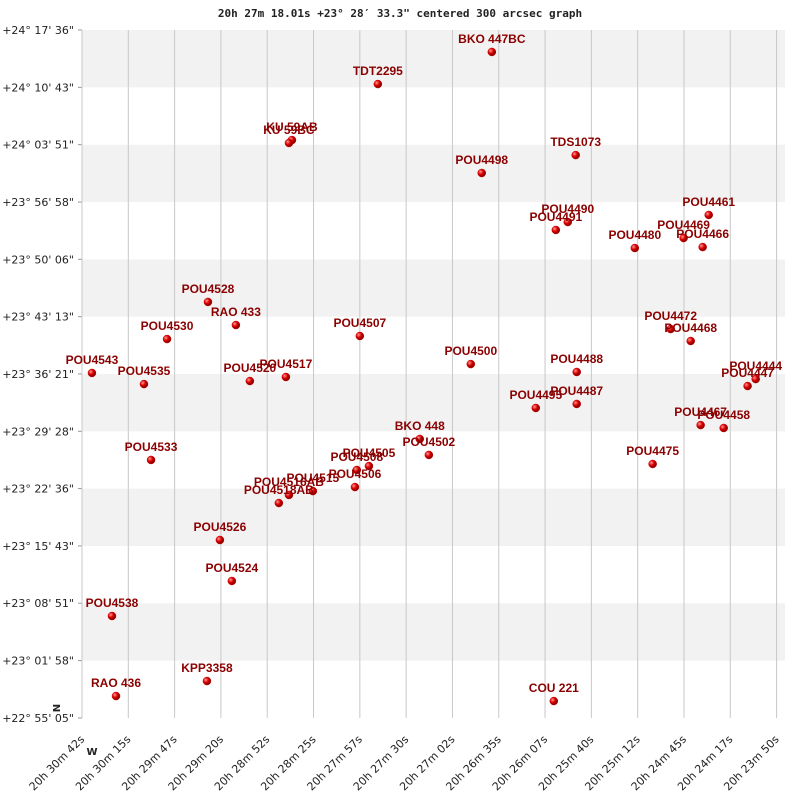 Image resolution: width=800 pixels, height=800 pixels. I want to click on star-label: POU4507, so click(359, 323).